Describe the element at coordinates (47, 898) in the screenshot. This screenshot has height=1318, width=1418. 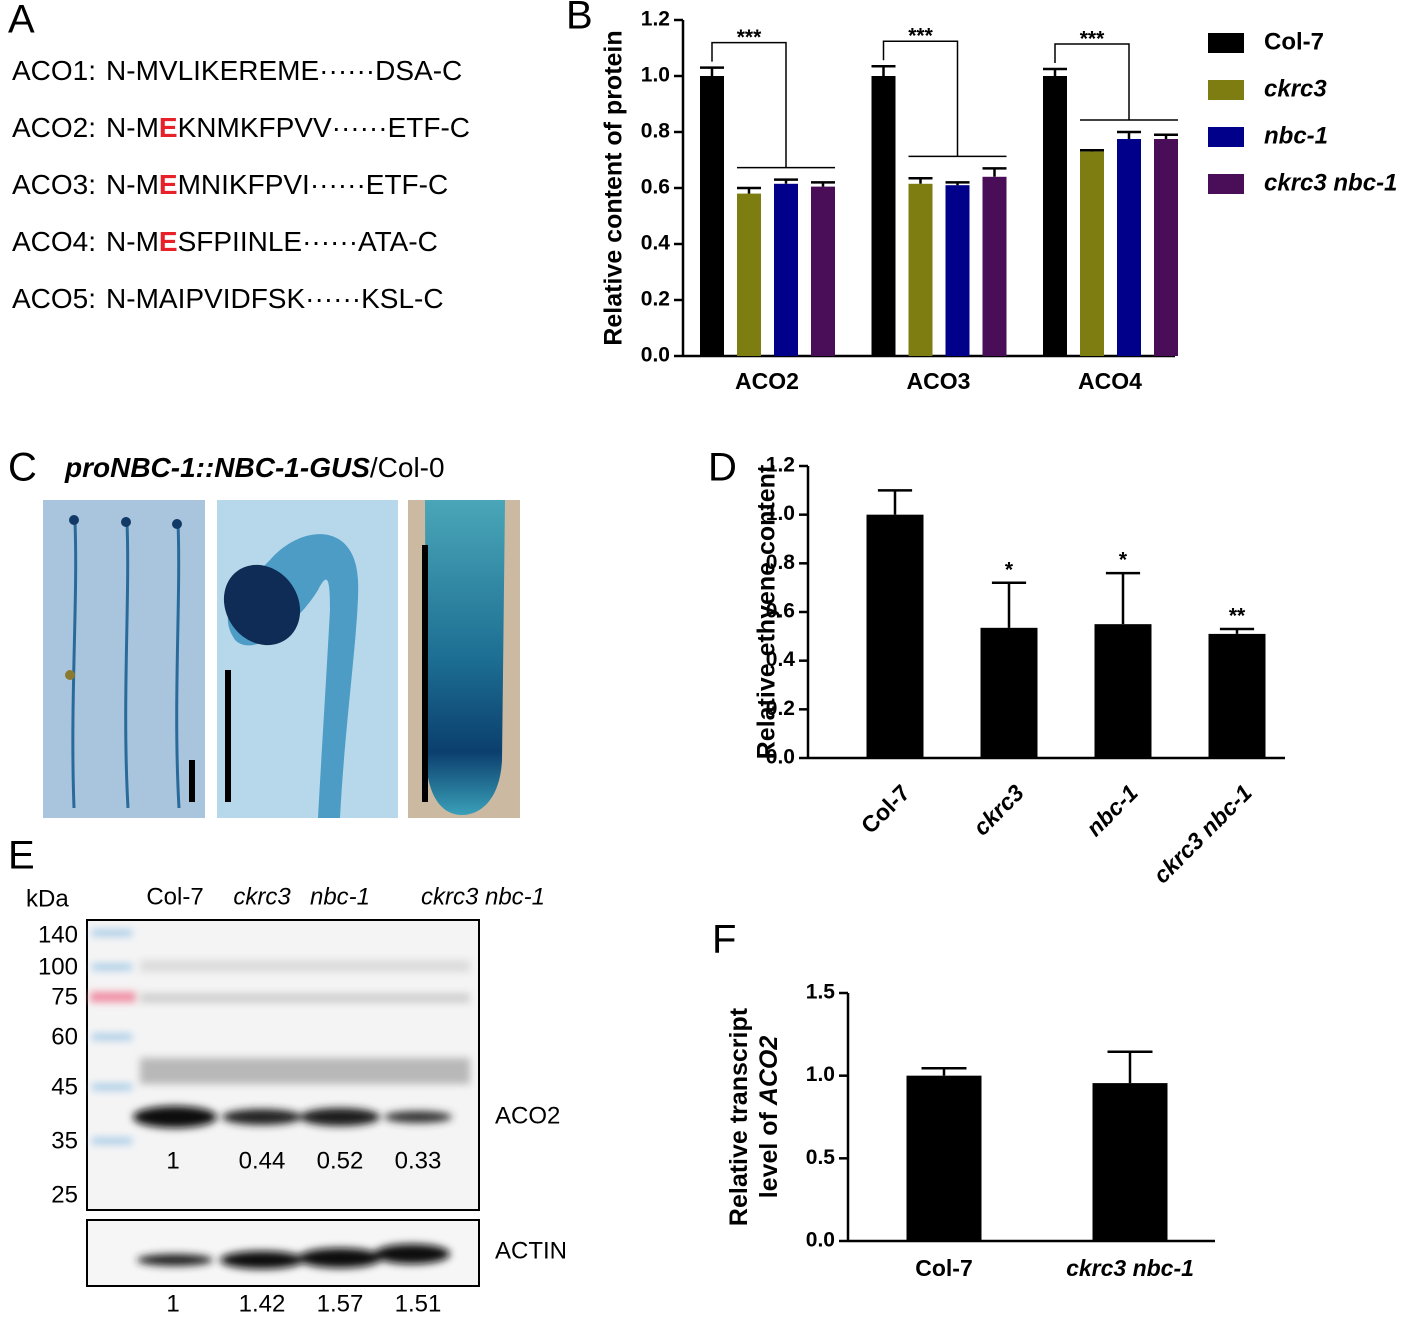
I see `unit-label: kDa` at that location.